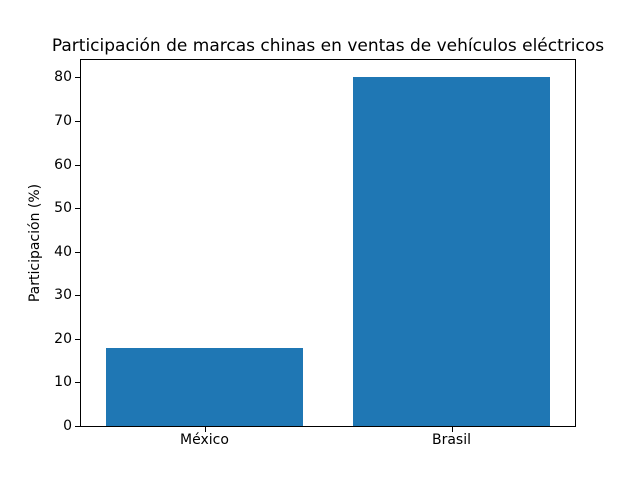  I want to click on x-tick-label-0: México, so click(204, 440).